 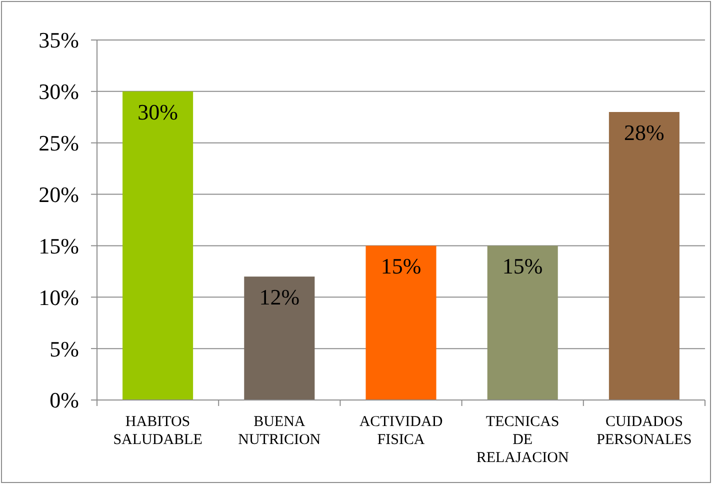 What do you see at coordinates (157, 431) in the screenshot?
I see `x-tick-label: HABITOS SALUDABLE` at bounding box center [157, 431].